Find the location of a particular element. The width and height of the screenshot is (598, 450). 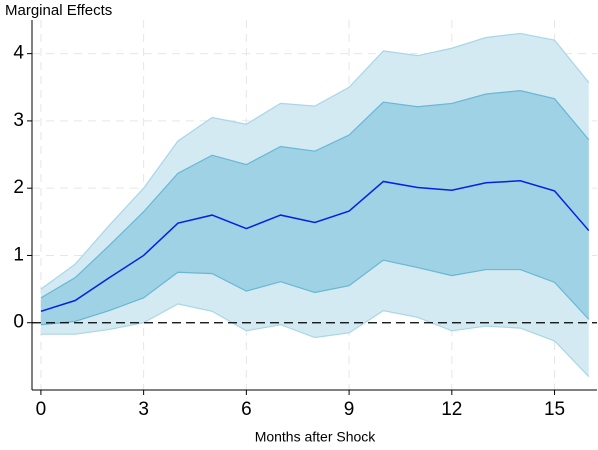

x-tick-label: 3 is located at coordinates (143, 409).